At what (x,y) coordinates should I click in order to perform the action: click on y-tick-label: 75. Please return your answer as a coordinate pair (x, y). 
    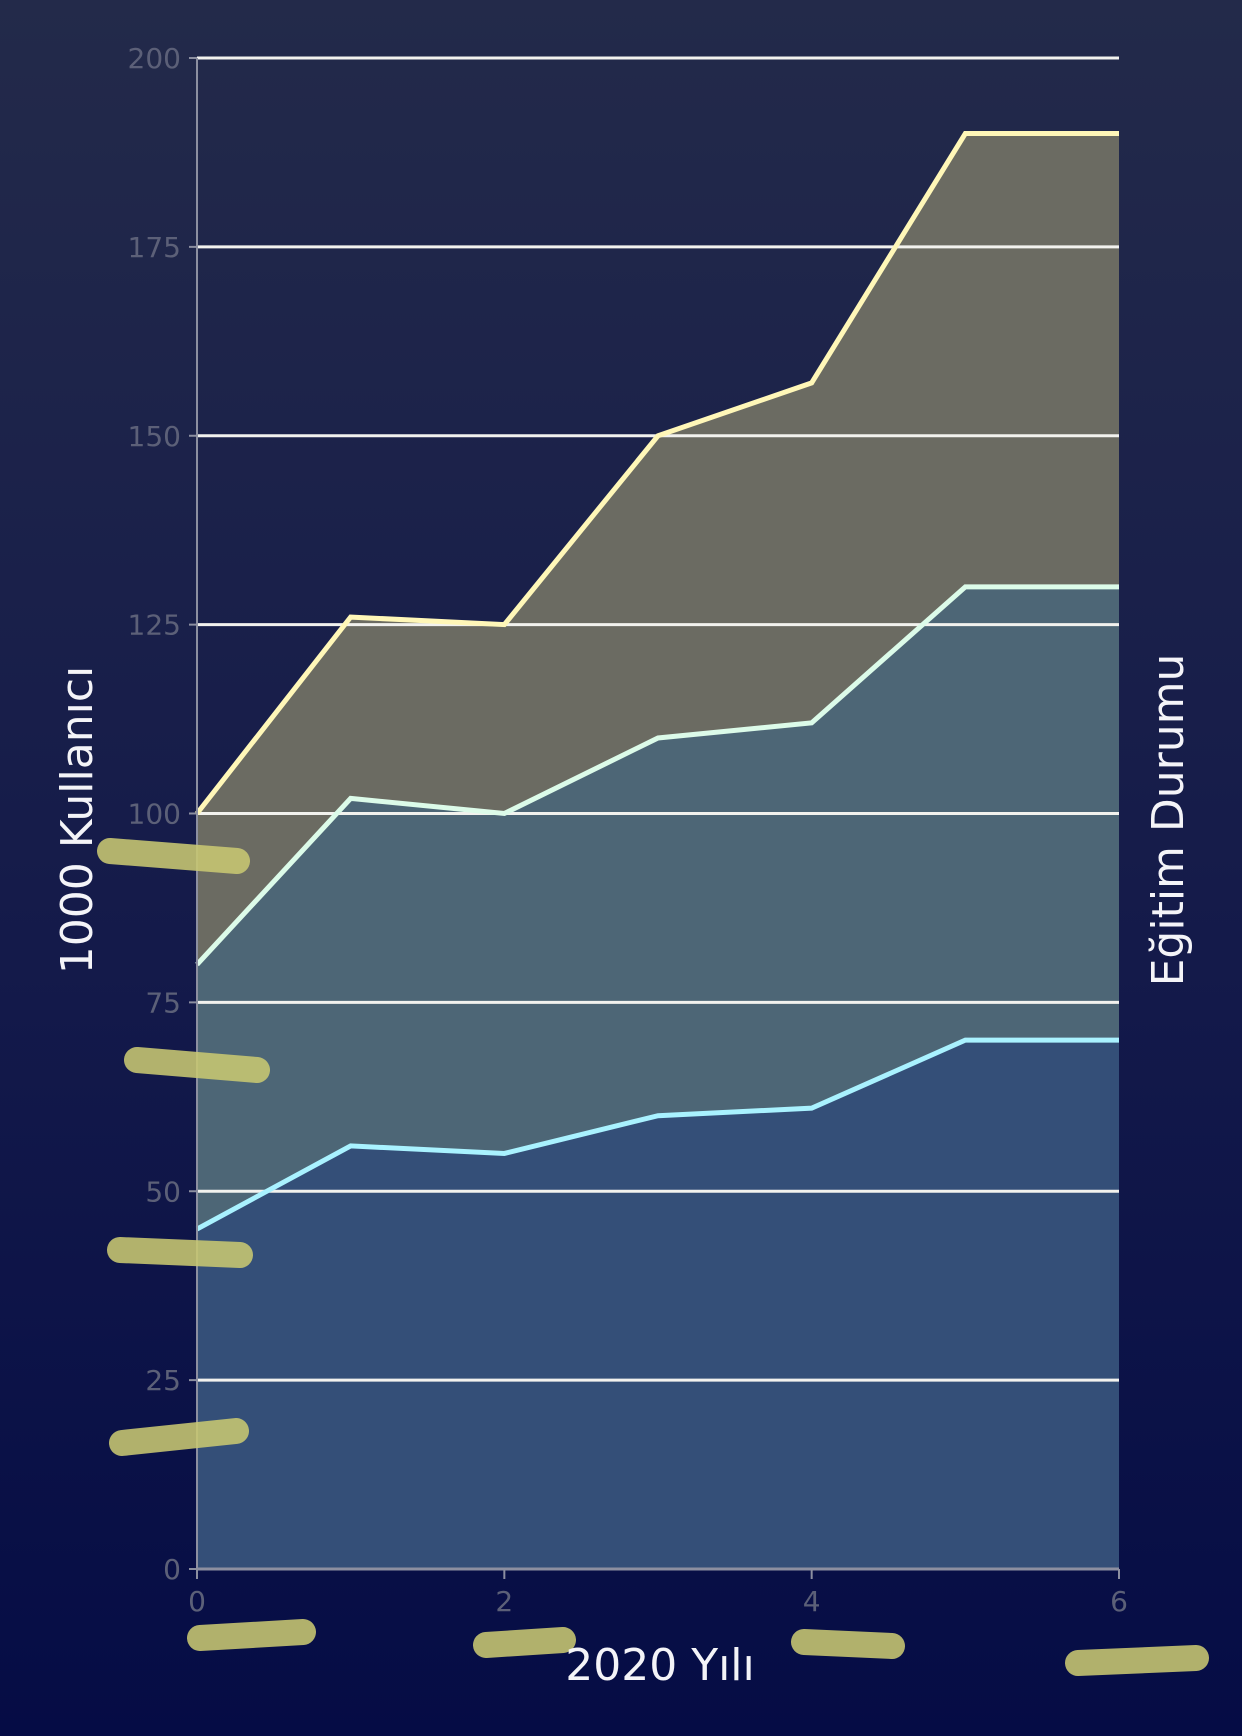
    Looking at the image, I should click on (163, 1002).